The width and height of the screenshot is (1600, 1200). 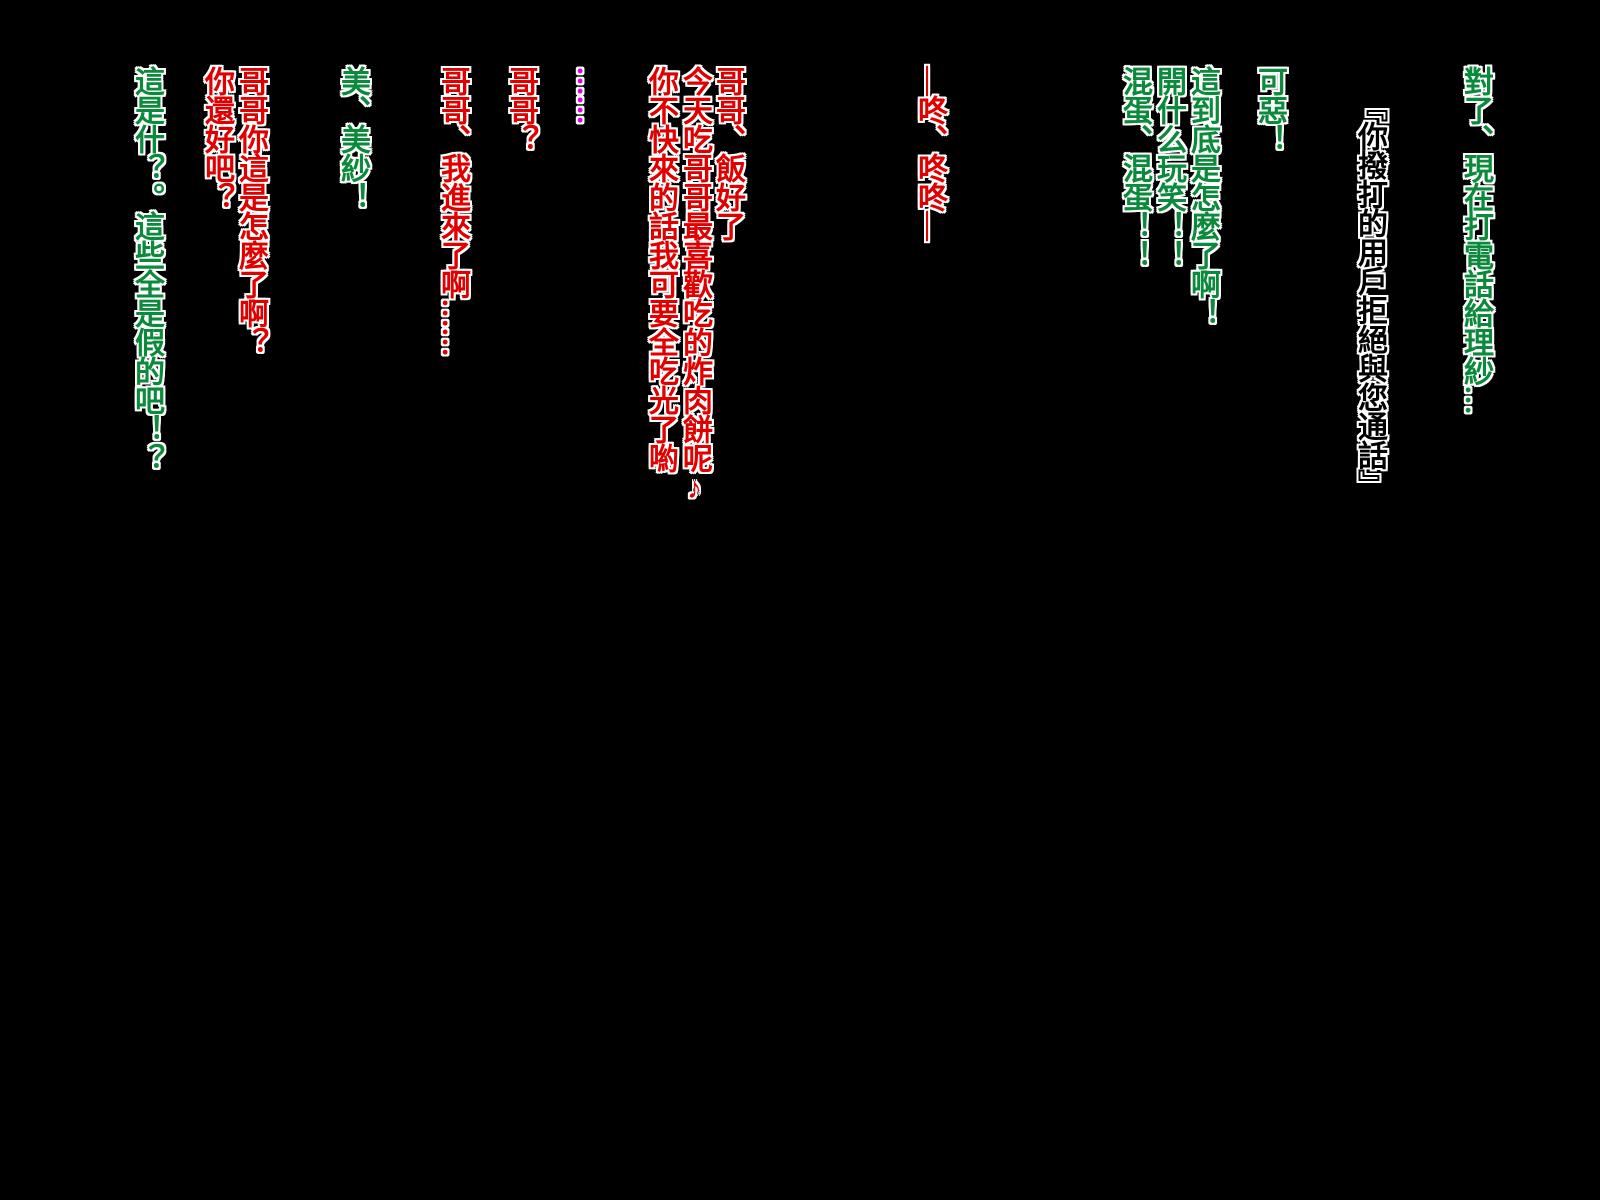 What do you see at coordinates (216, 138) in the screenshot?
I see `dialogue-line: 你還好吧？` at bounding box center [216, 138].